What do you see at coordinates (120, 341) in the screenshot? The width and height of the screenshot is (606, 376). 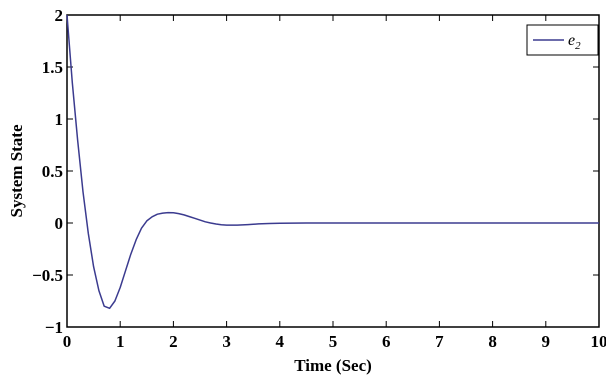 I see `x-tick-label: 1` at bounding box center [120, 341].